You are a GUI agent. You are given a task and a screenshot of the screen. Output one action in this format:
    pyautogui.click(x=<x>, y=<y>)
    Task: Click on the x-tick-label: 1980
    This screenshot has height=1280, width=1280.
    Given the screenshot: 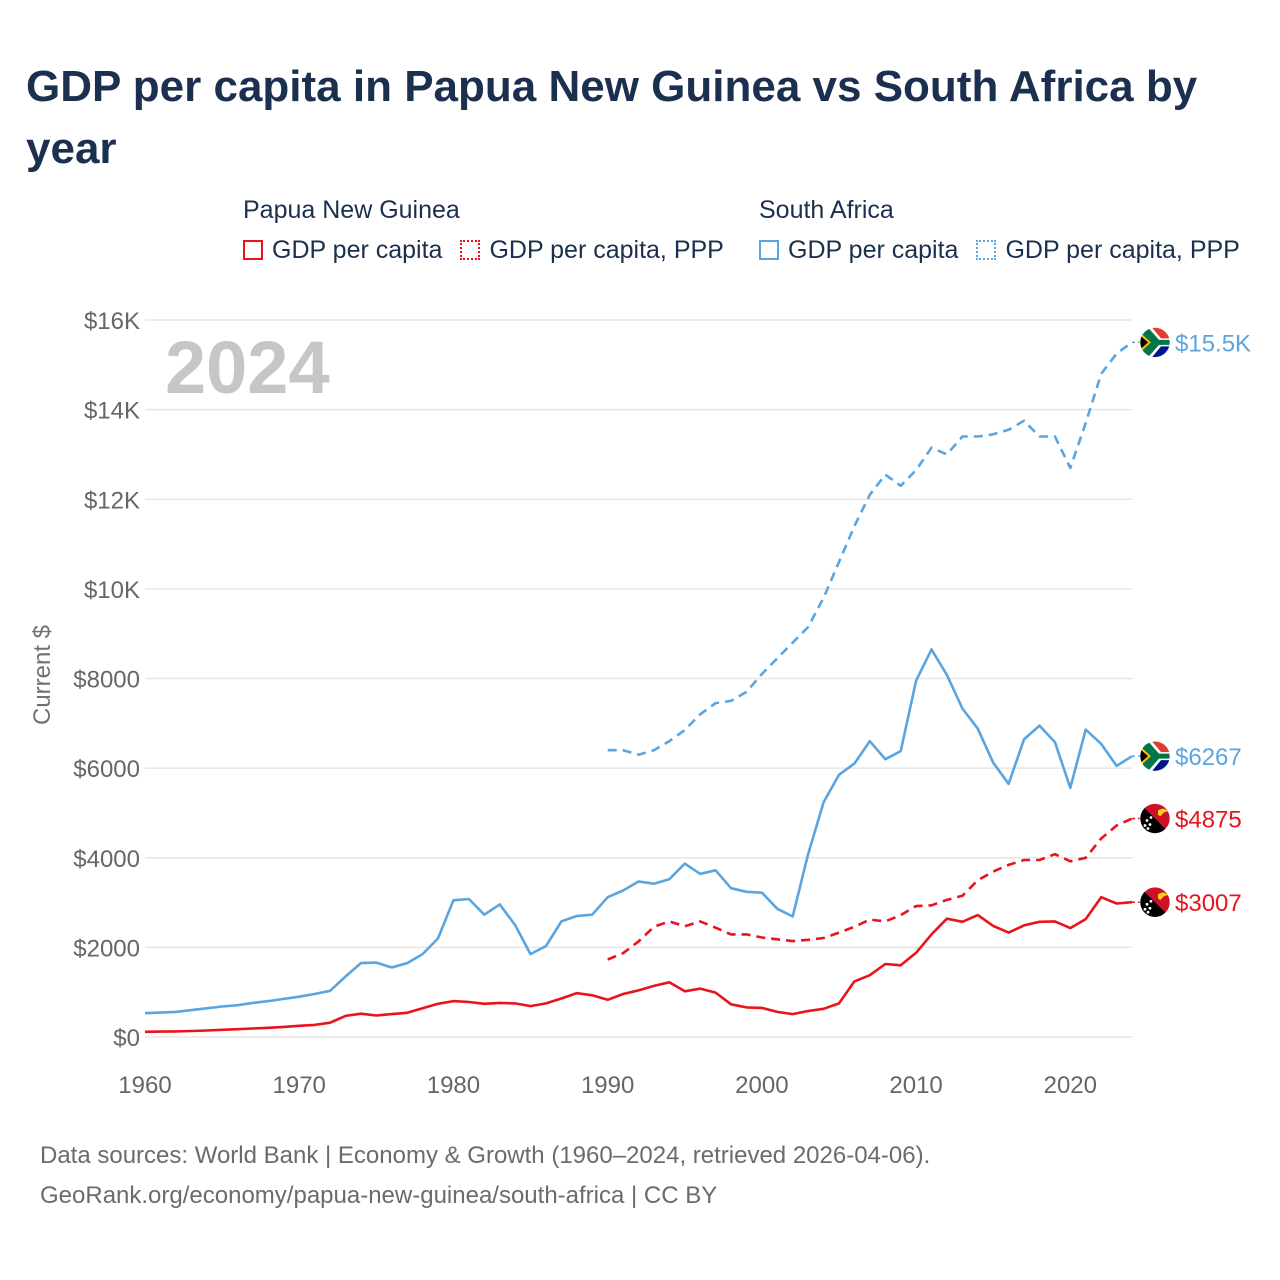 What is the action you would take?
    pyautogui.click(x=453, y=1085)
    